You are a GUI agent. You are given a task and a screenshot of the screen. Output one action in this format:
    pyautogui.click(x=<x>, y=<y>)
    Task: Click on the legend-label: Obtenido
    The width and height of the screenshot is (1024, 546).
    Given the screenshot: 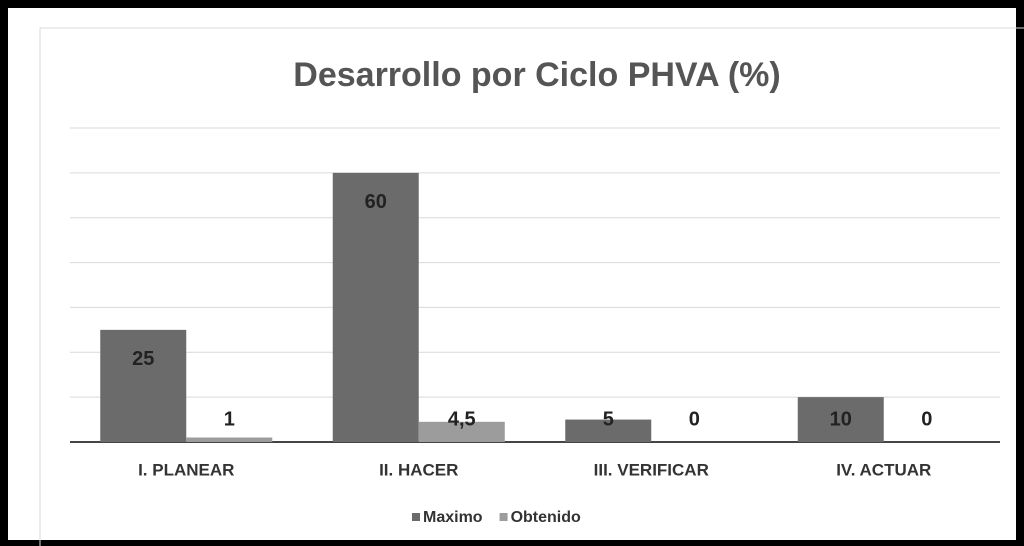 What is the action you would take?
    pyautogui.click(x=546, y=517)
    